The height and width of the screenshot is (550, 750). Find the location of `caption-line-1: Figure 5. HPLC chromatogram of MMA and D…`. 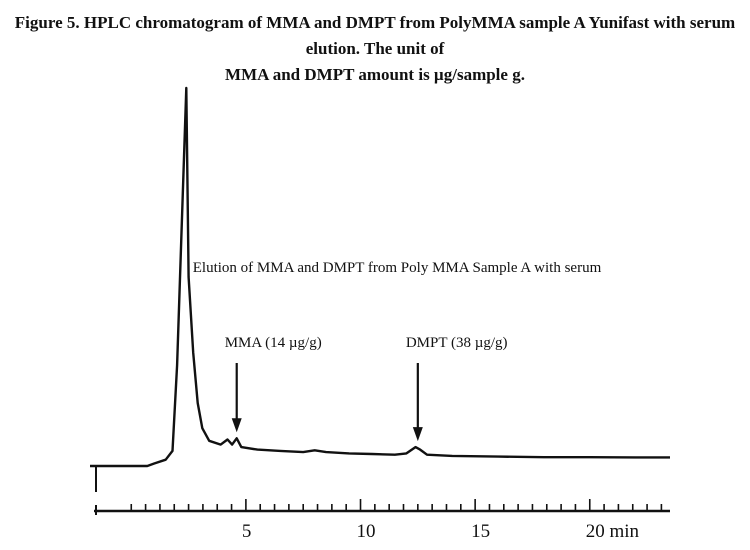

caption-line-1: Figure 5. HPLC chromatogram of MMA and D… is located at coordinates (375, 35).